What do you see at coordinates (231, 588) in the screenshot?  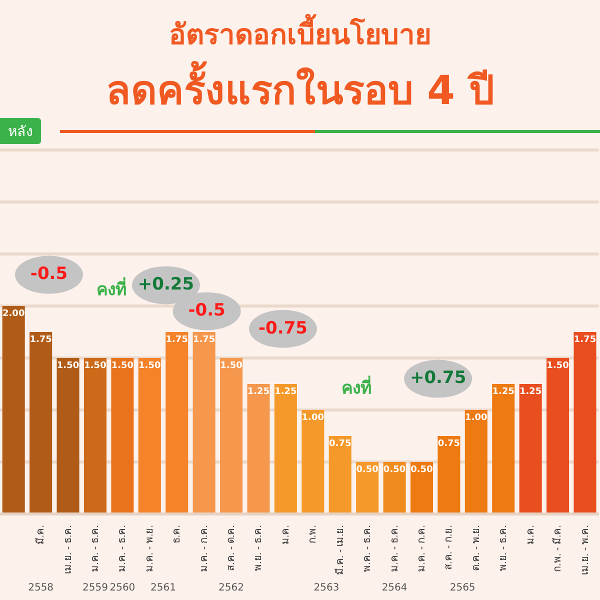 I see `text: 2562` at bounding box center [231, 588].